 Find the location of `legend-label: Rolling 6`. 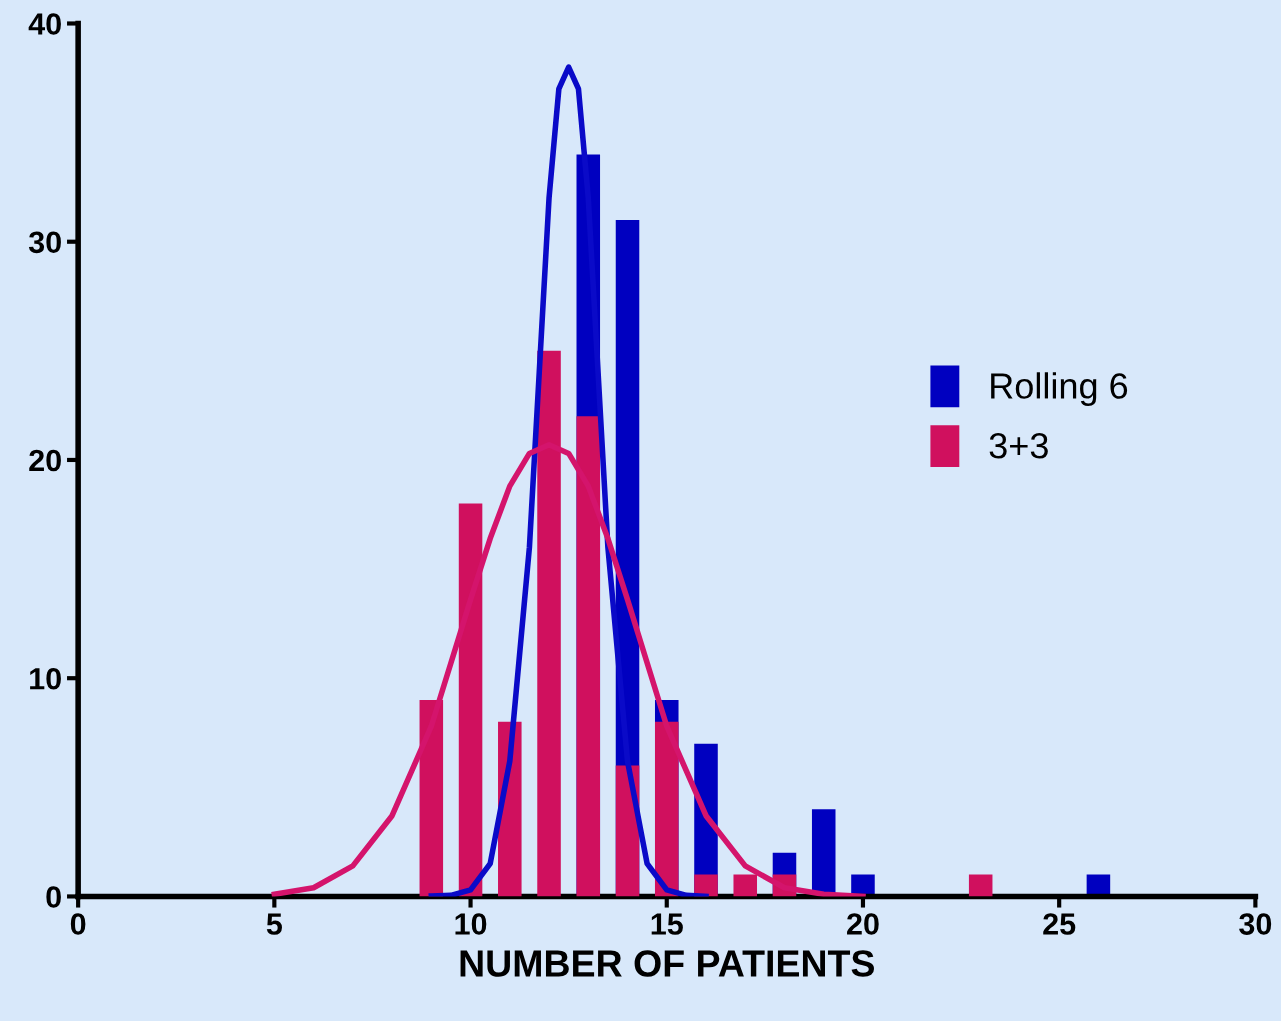

legend-label: Rolling 6 is located at coordinates (1059, 389).